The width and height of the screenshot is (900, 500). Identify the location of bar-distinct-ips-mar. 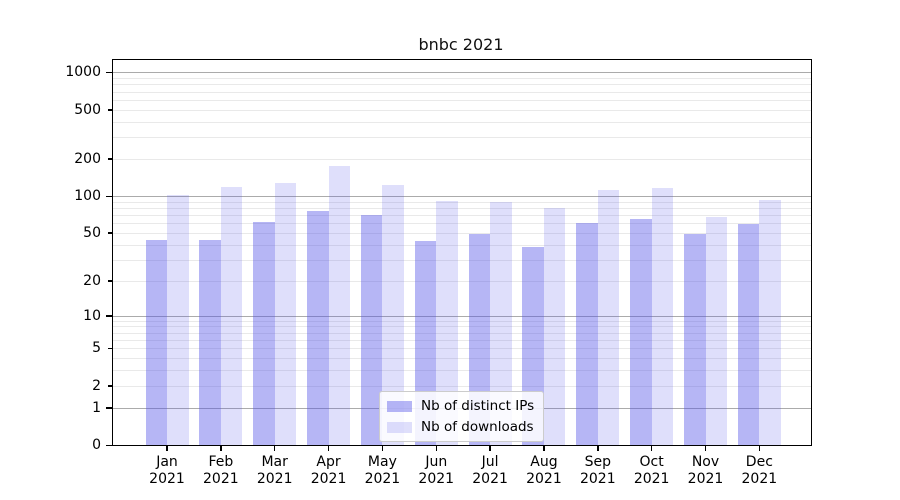
(264, 333).